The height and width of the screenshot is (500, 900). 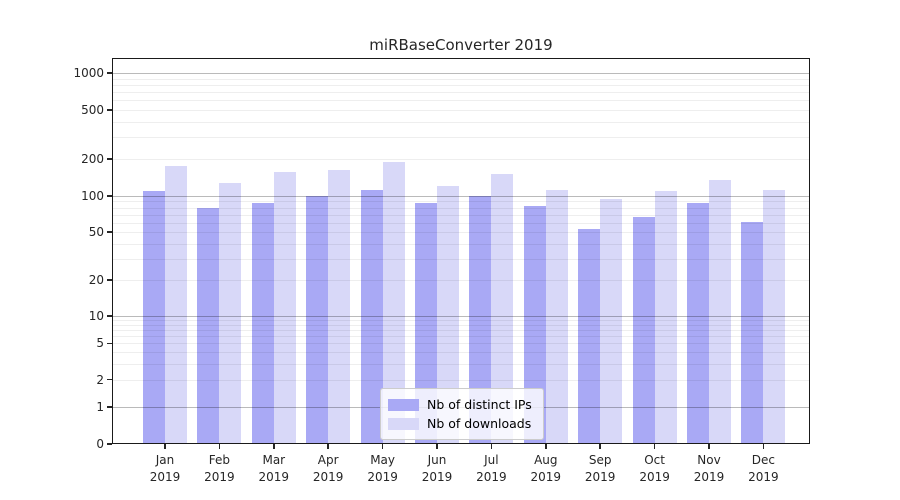 I want to click on bar-distinct-ips-apr, so click(x=317, y=320).